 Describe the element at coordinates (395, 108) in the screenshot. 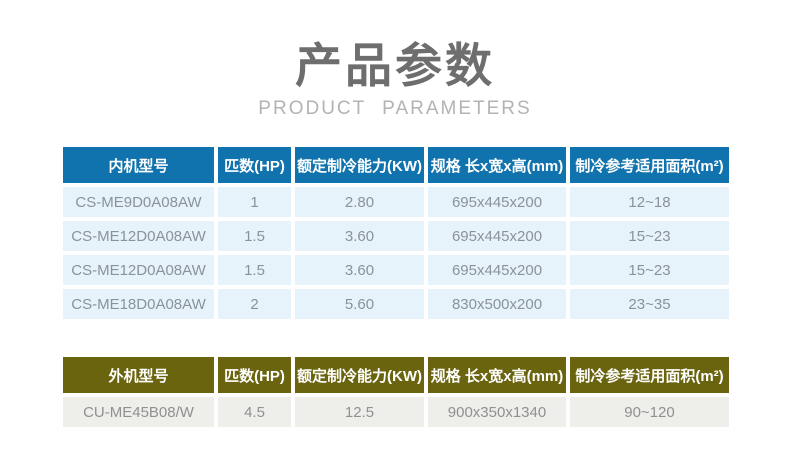

I see `page-subtitle: PRODUCT PARAMETERS` at that location.